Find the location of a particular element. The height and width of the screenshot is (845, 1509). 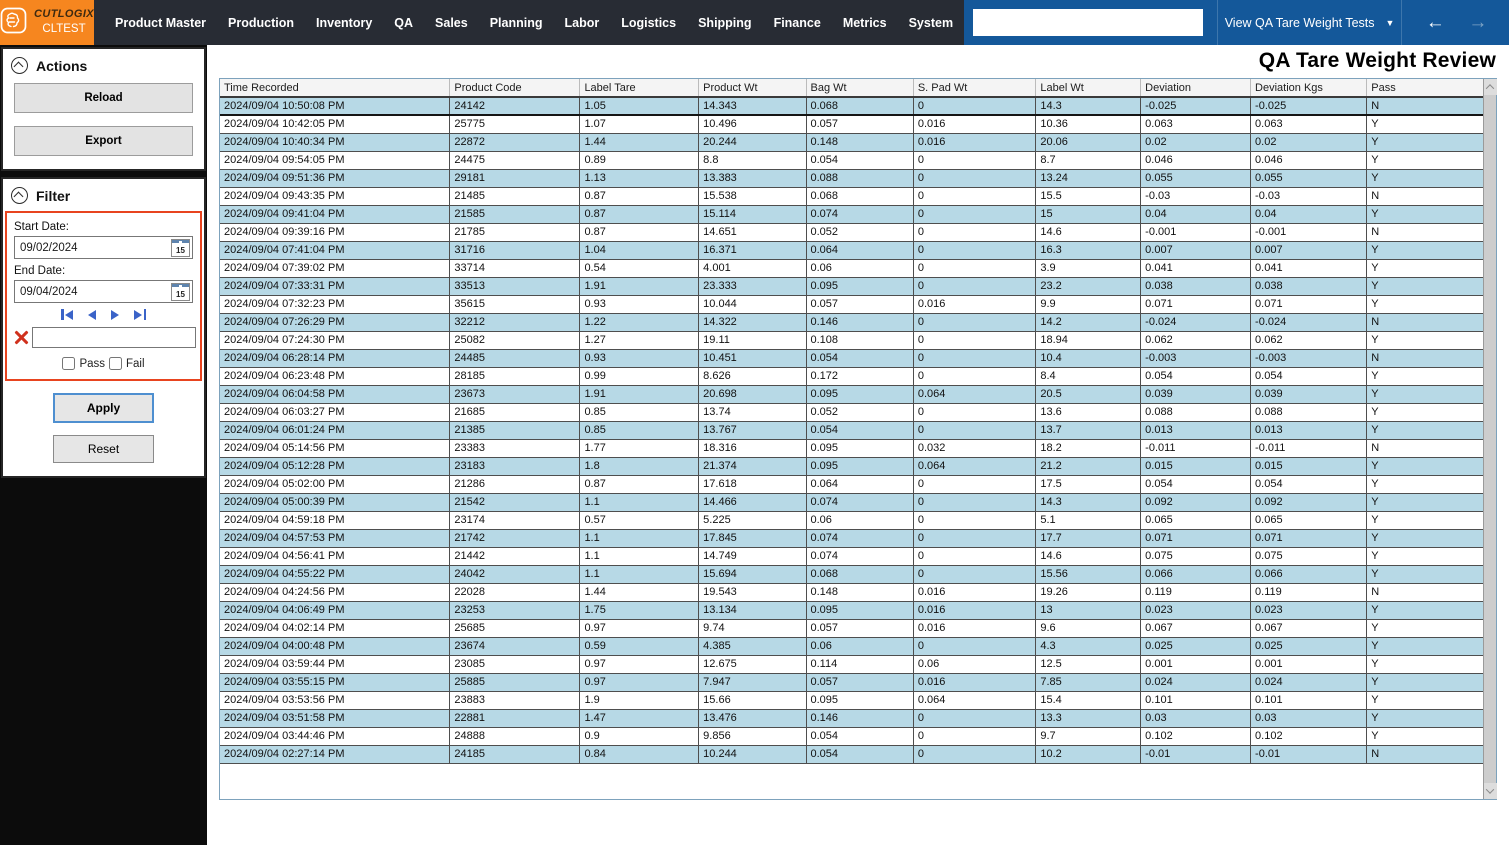

forward-icon: → is located at coordinates (1478, 22).